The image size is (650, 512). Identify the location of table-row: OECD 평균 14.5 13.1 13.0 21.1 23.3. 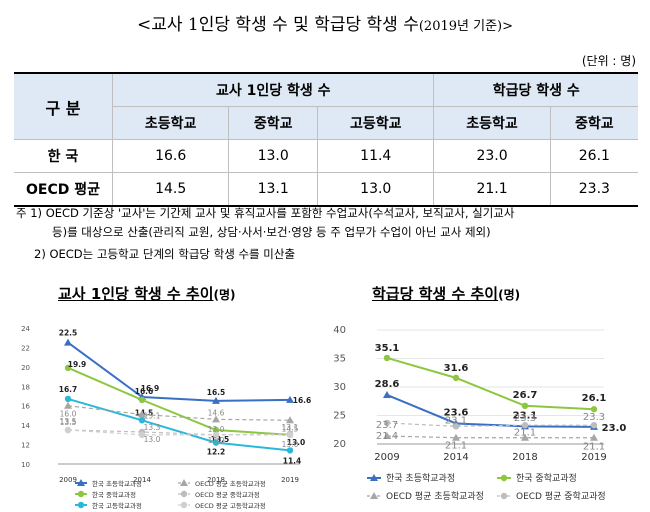
(326, 189).